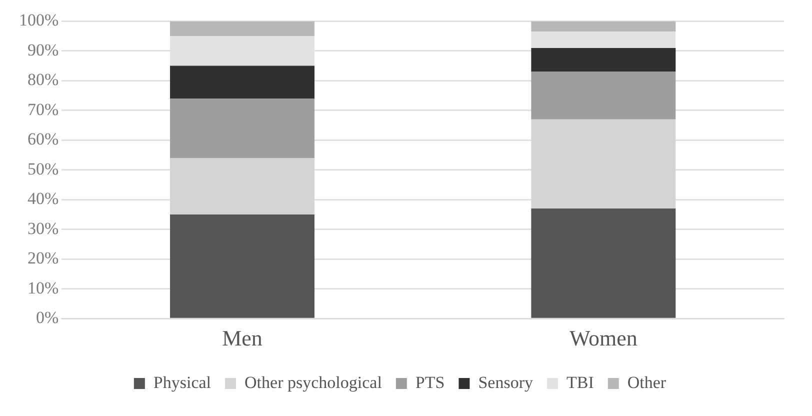 Image resolution: width=812 pixels, height=416 pixels. I want to click on x-tick-label: Women, so click(603, 338).